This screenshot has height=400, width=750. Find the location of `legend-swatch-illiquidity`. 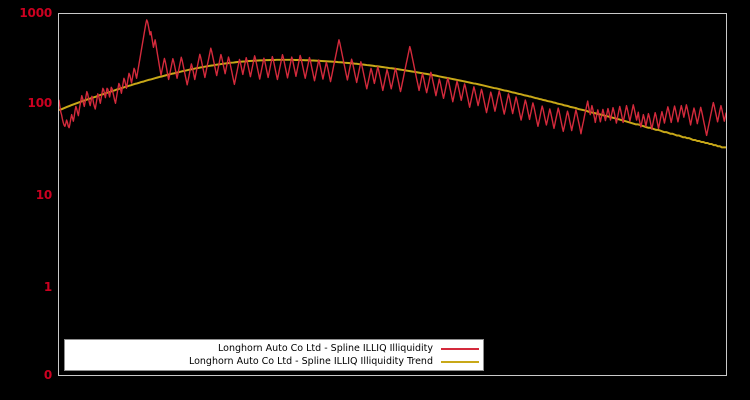

legend-swatch-illiquidity is located at coordinates (460, 348).